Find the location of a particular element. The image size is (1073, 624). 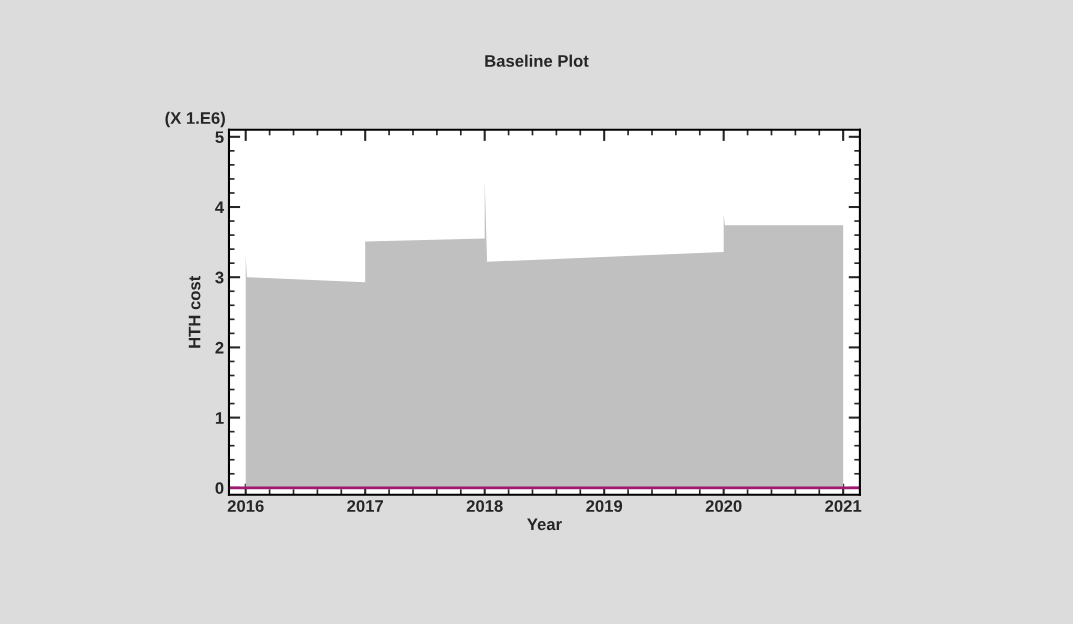

y-tick-label: 4 is located at coordinates (220, 207).